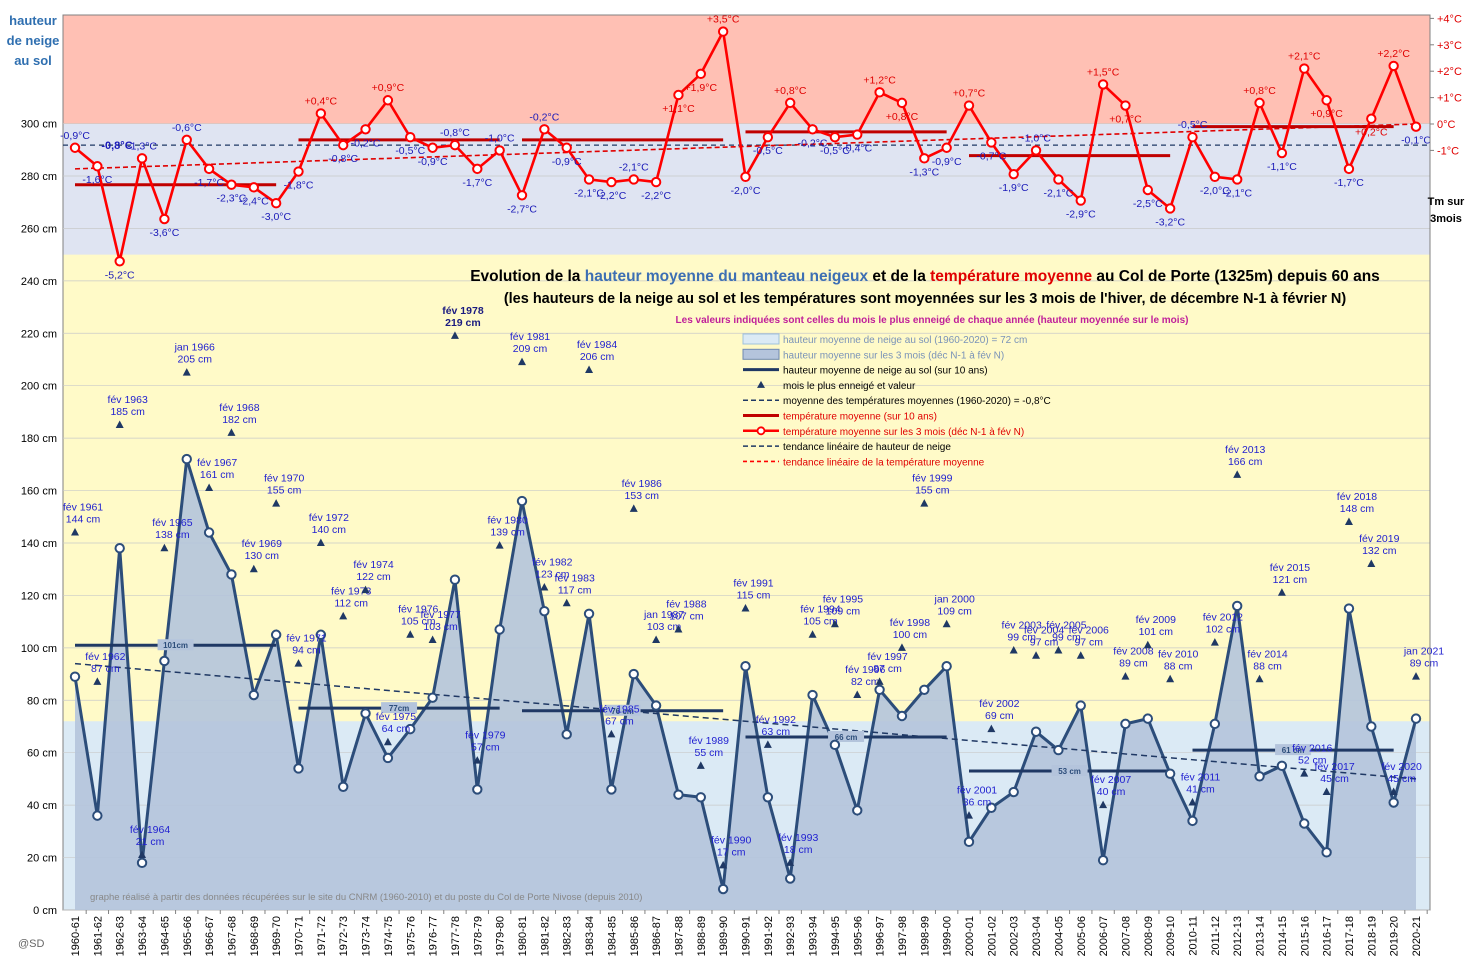 The height and width of the screenshot is (968, 1479). I want to click on x-tick-label: 1968-69, so click(255, 936).